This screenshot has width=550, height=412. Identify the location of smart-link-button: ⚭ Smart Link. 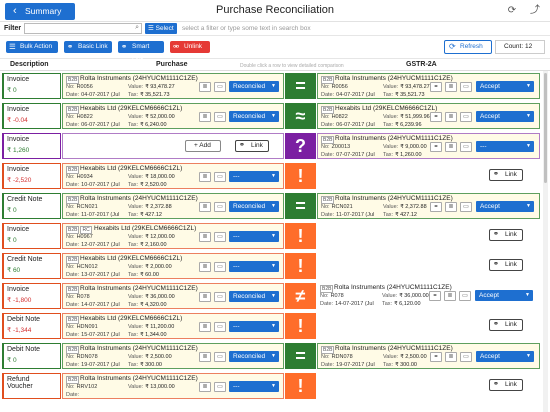
(141, 51).